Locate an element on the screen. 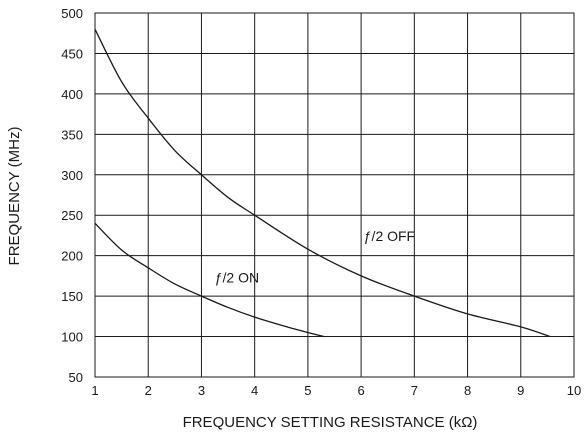  x-tick-label: 2 is located at coordinates (148, 390).